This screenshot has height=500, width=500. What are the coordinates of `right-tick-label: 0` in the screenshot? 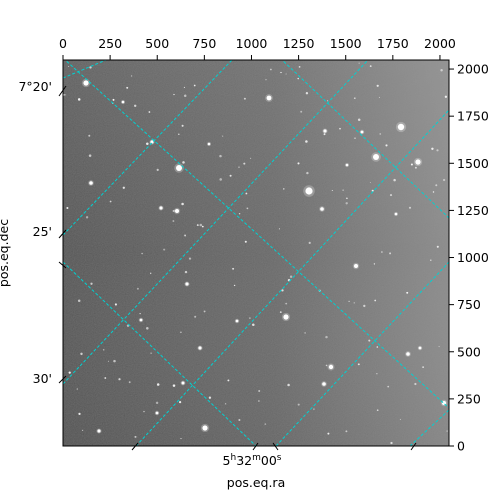 It's located at (461, 446).